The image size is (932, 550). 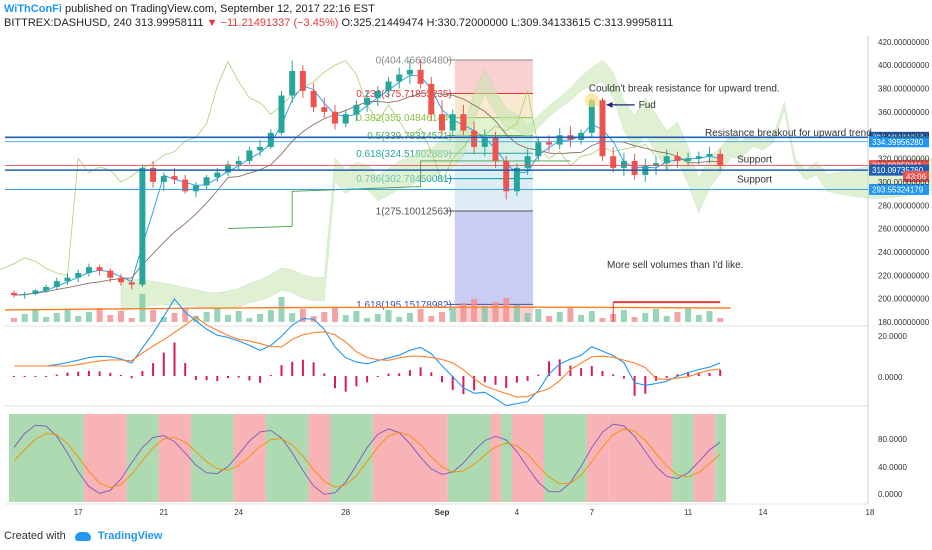 I want to click on author-name: WiThConFi, so click(x=33, y=9).